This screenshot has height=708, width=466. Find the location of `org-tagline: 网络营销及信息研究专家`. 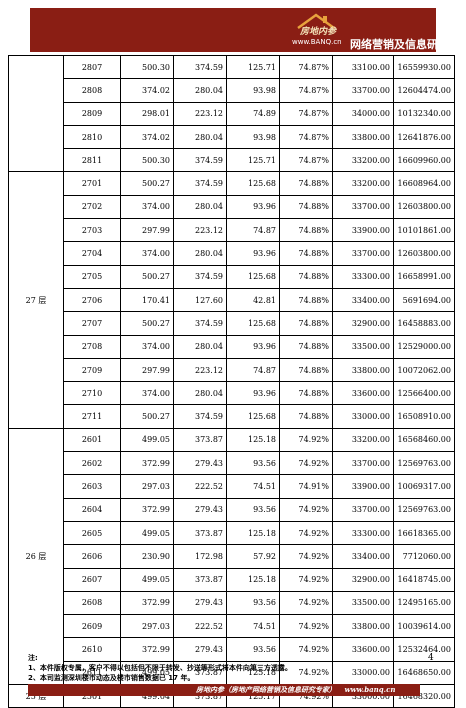

org-tagline: 网络营销及信息研究专家 is located at coordinates (408, 44).